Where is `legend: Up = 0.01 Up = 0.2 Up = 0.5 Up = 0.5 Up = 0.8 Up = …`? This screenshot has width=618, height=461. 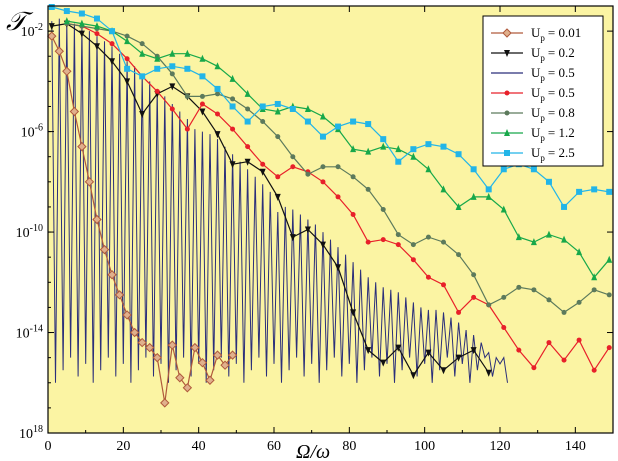
legend: Up = 0.01 Up = 0.2 Up = 0.5 Up = 0.5 Up = 0.8 Up = … is located at coordinates (543, 91).